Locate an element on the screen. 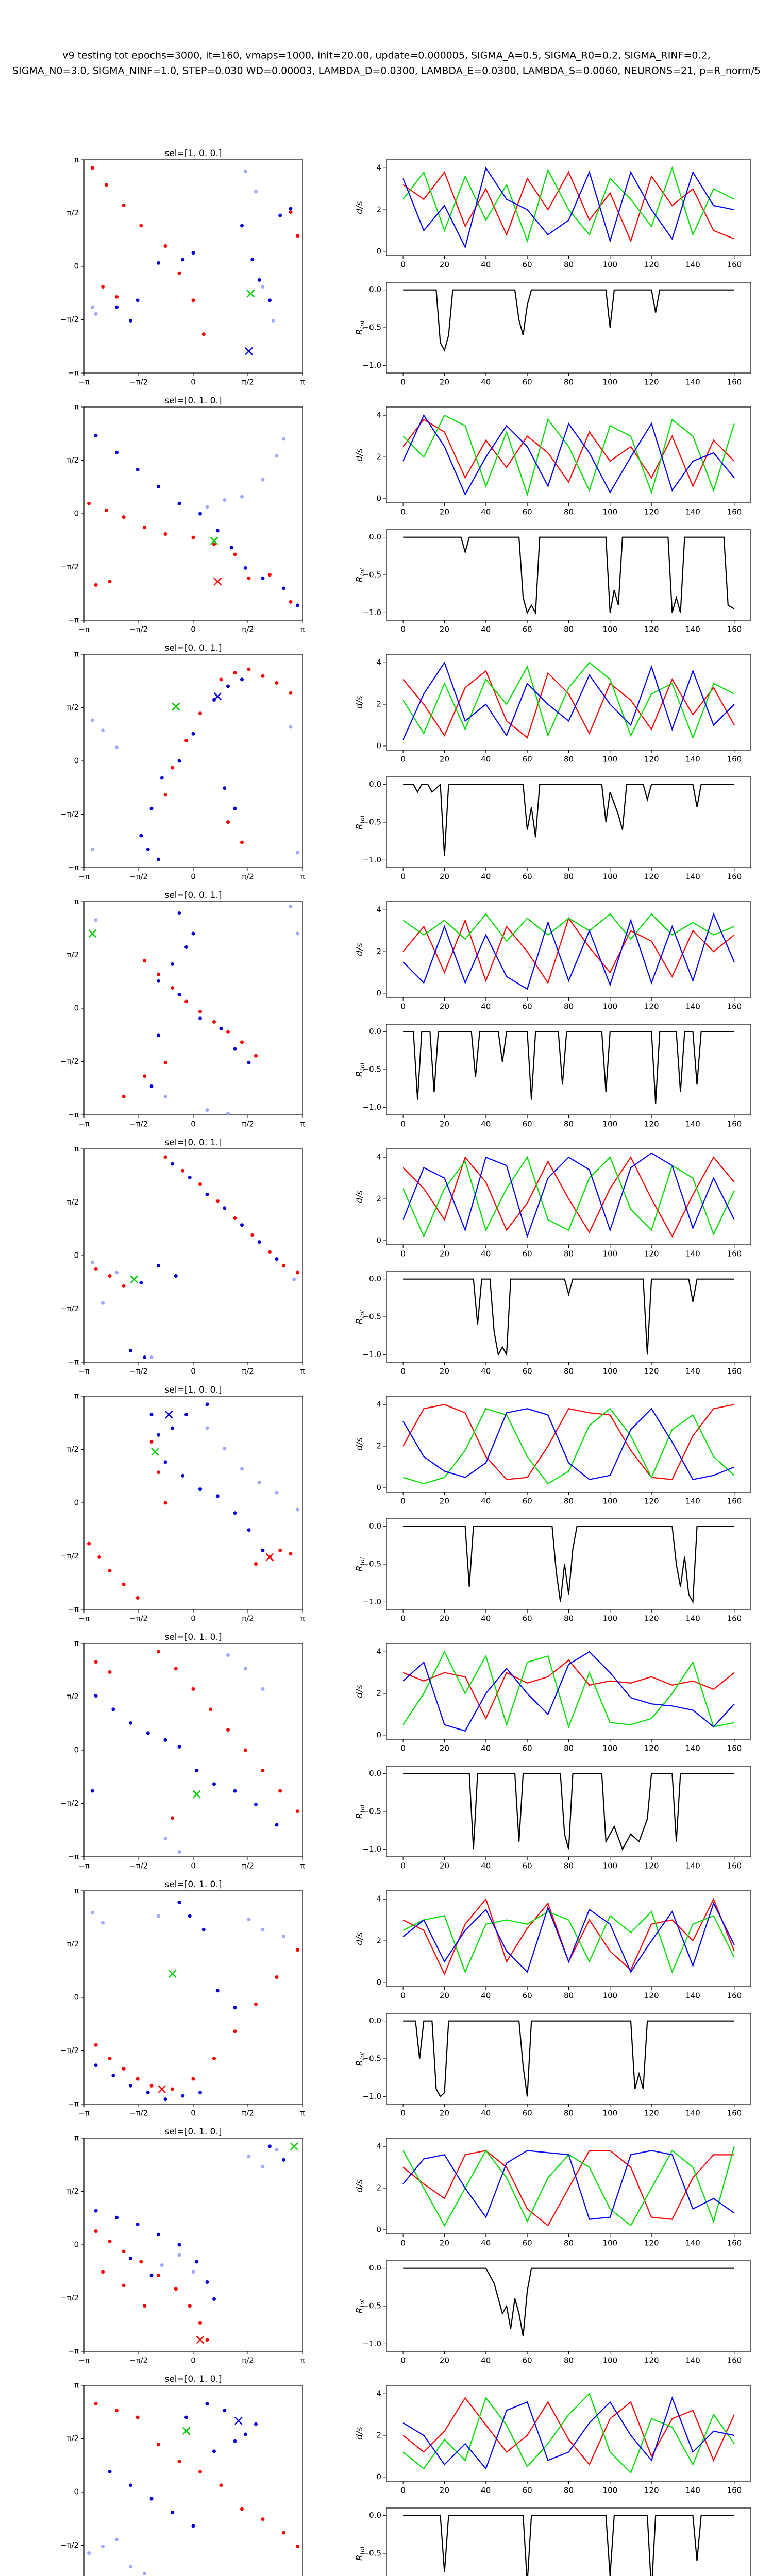 The width and height of the screenshot is (773, 2576). y-tick-label: −π/2 is located at coordinates (69, 814).